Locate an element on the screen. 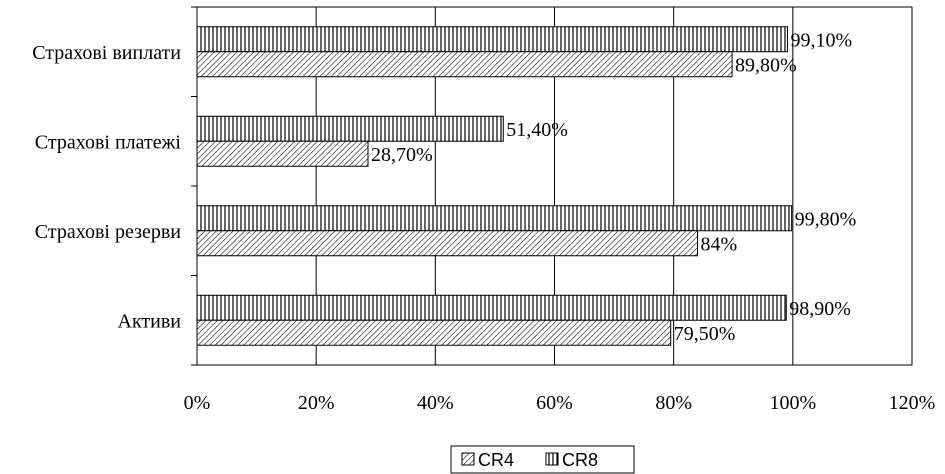 The width and height of the screenshot is (945, 474). data-label: 89,80% is located at coordinates (766, 65).